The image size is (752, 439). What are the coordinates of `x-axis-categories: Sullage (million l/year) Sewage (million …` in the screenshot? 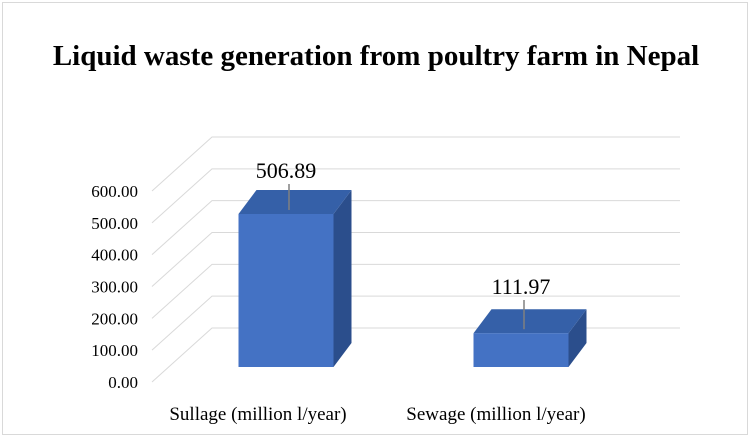 It's located at (377, 414).